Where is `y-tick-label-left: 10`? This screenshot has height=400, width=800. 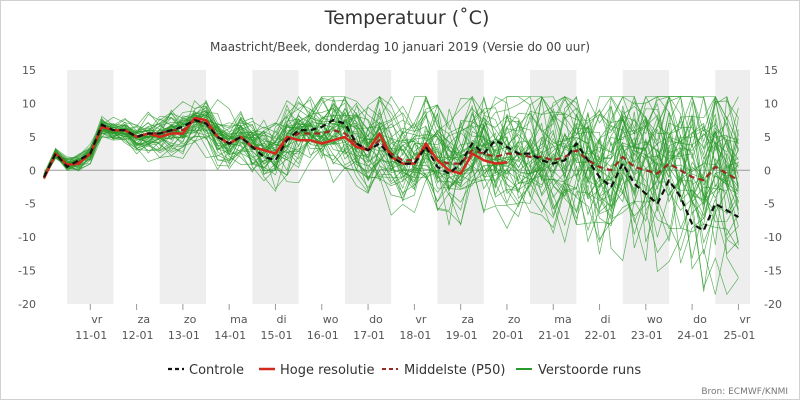
y-tick-label-left: 10 is located at coordinates (29, 103).